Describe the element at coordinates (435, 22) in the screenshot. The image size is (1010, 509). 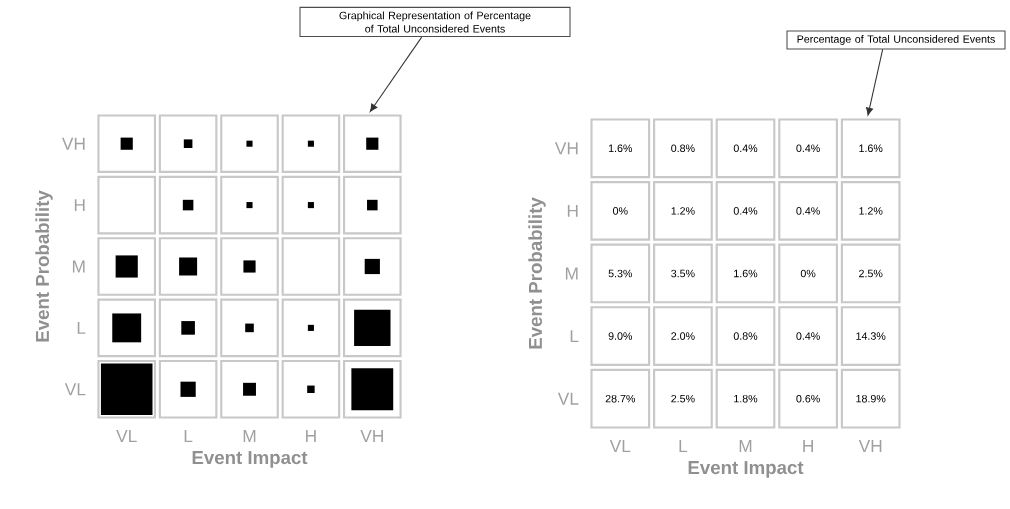
I see `text: Graphical Representation of Percentage of Total Unconsidered Events` at that location.